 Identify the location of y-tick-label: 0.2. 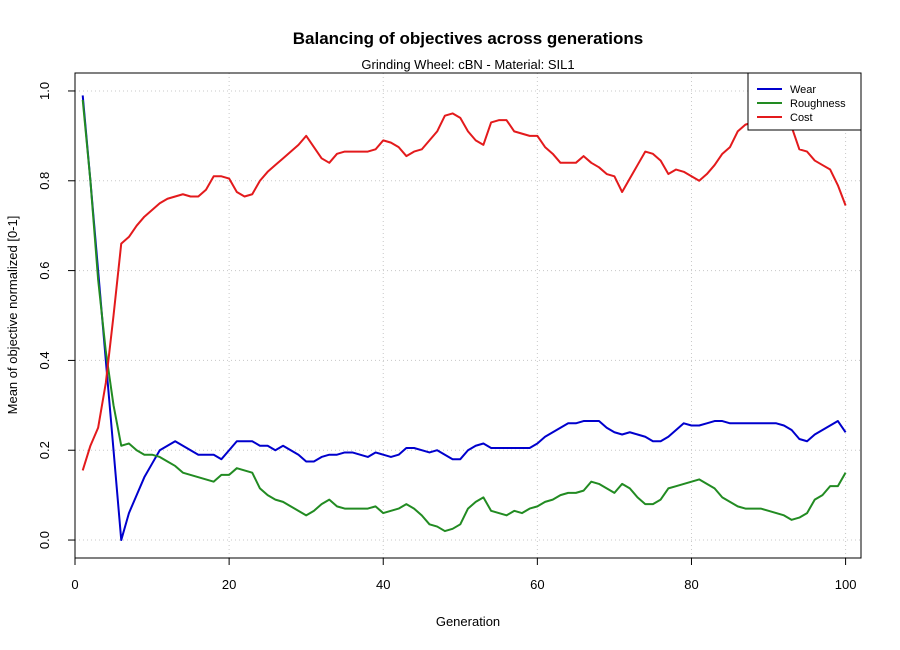
(44, 450).